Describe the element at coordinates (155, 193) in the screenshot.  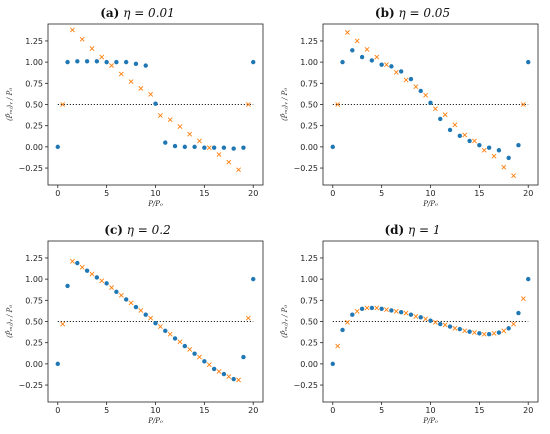
I see `x-tick-label: 10` at that location.